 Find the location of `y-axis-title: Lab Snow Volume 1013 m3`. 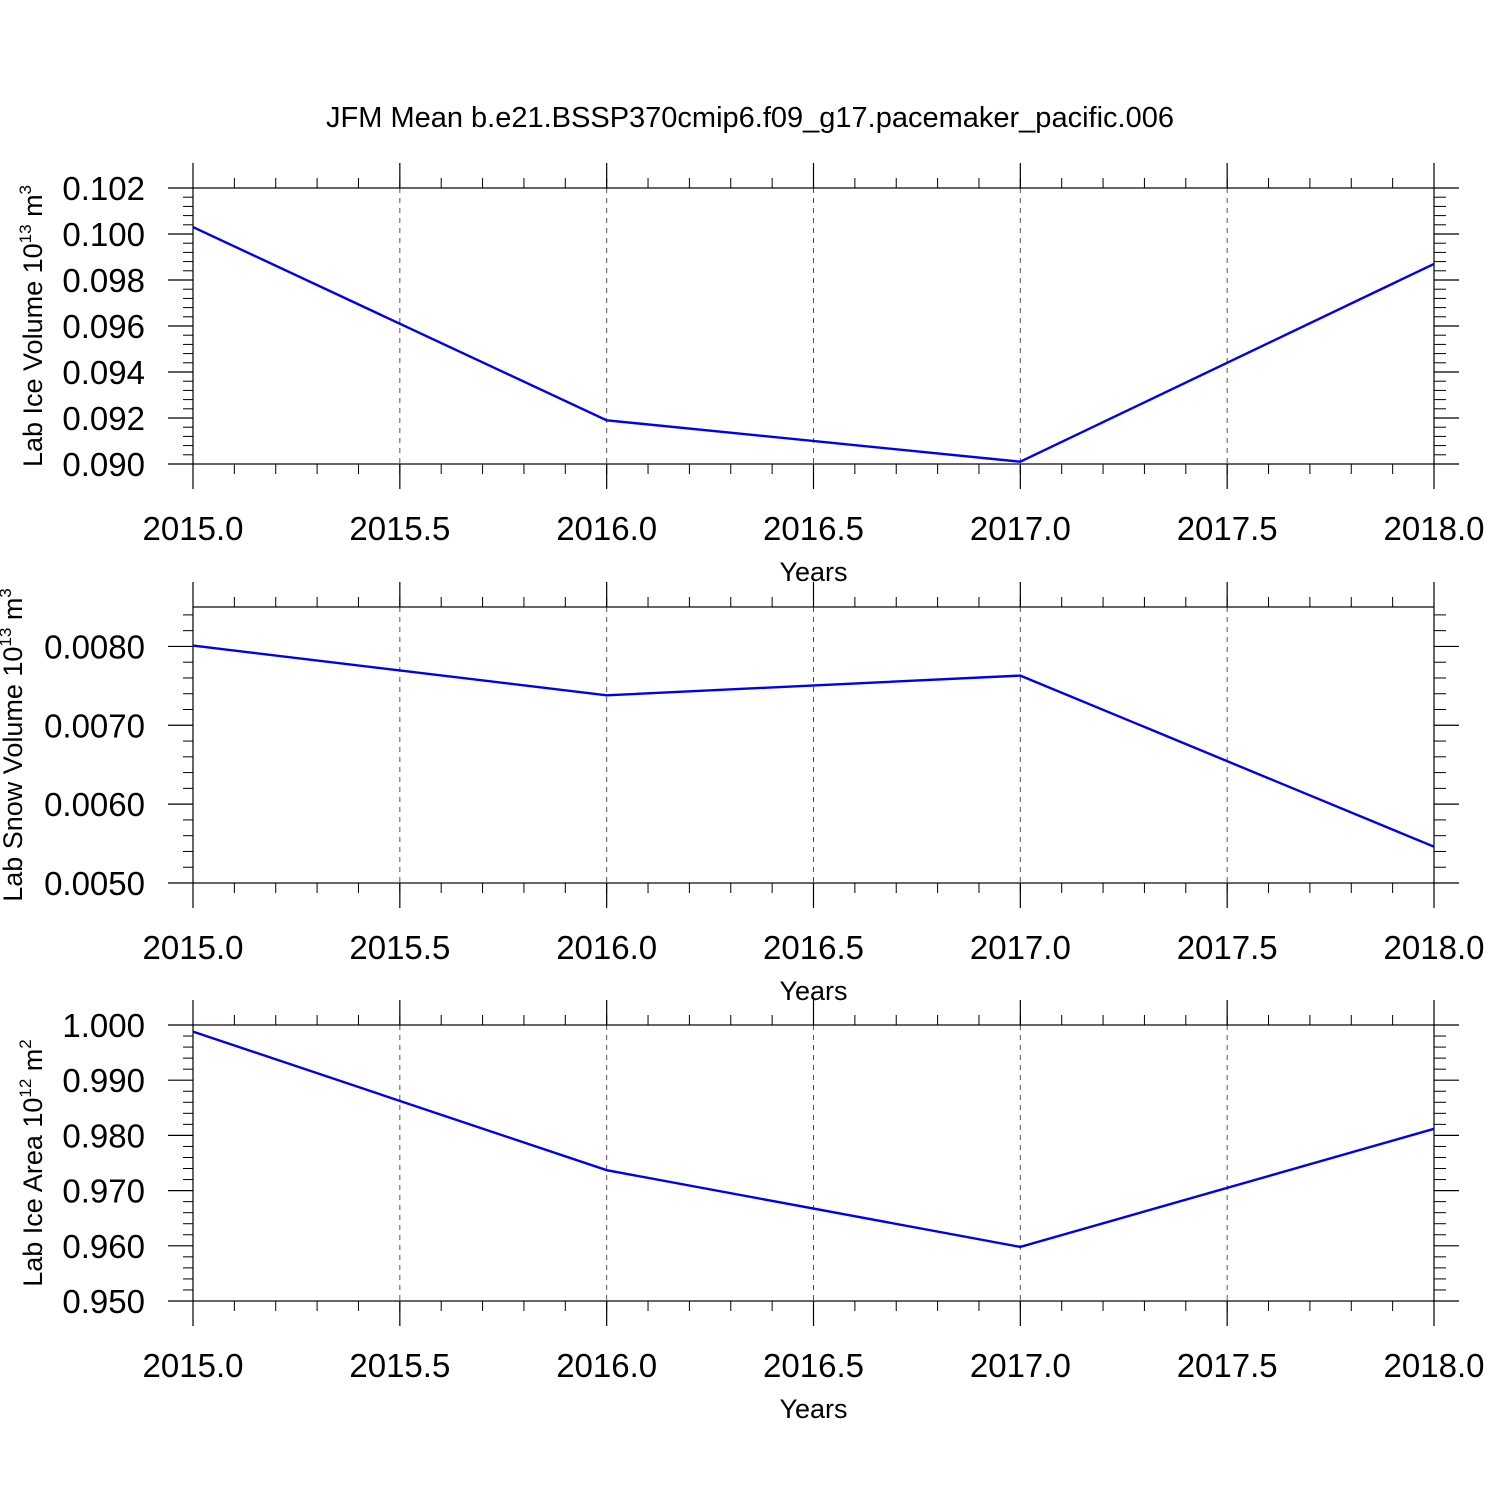

y-axis-title: Lab Snow Volume 1013 m3 is located at coordinates (14, 745).